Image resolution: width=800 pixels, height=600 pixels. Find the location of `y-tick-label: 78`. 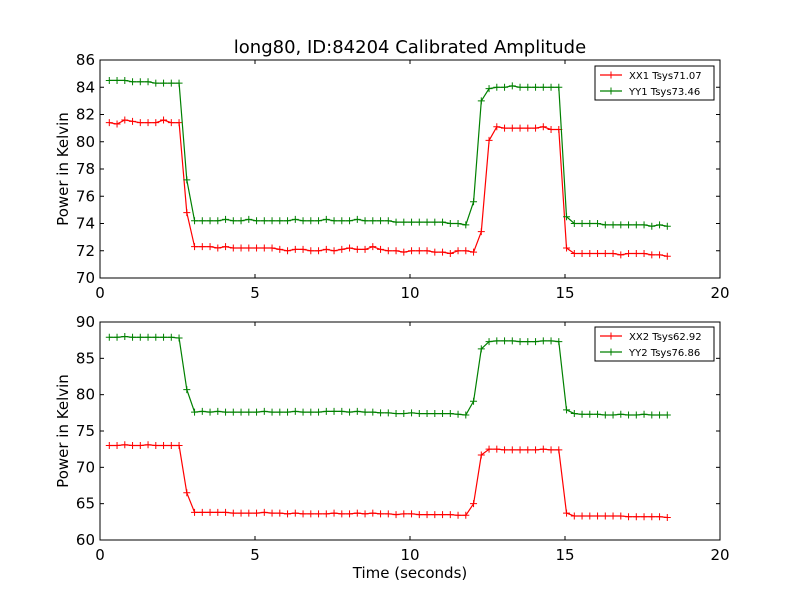

y-tick-label: 78 is located at coordinates (85, 169).